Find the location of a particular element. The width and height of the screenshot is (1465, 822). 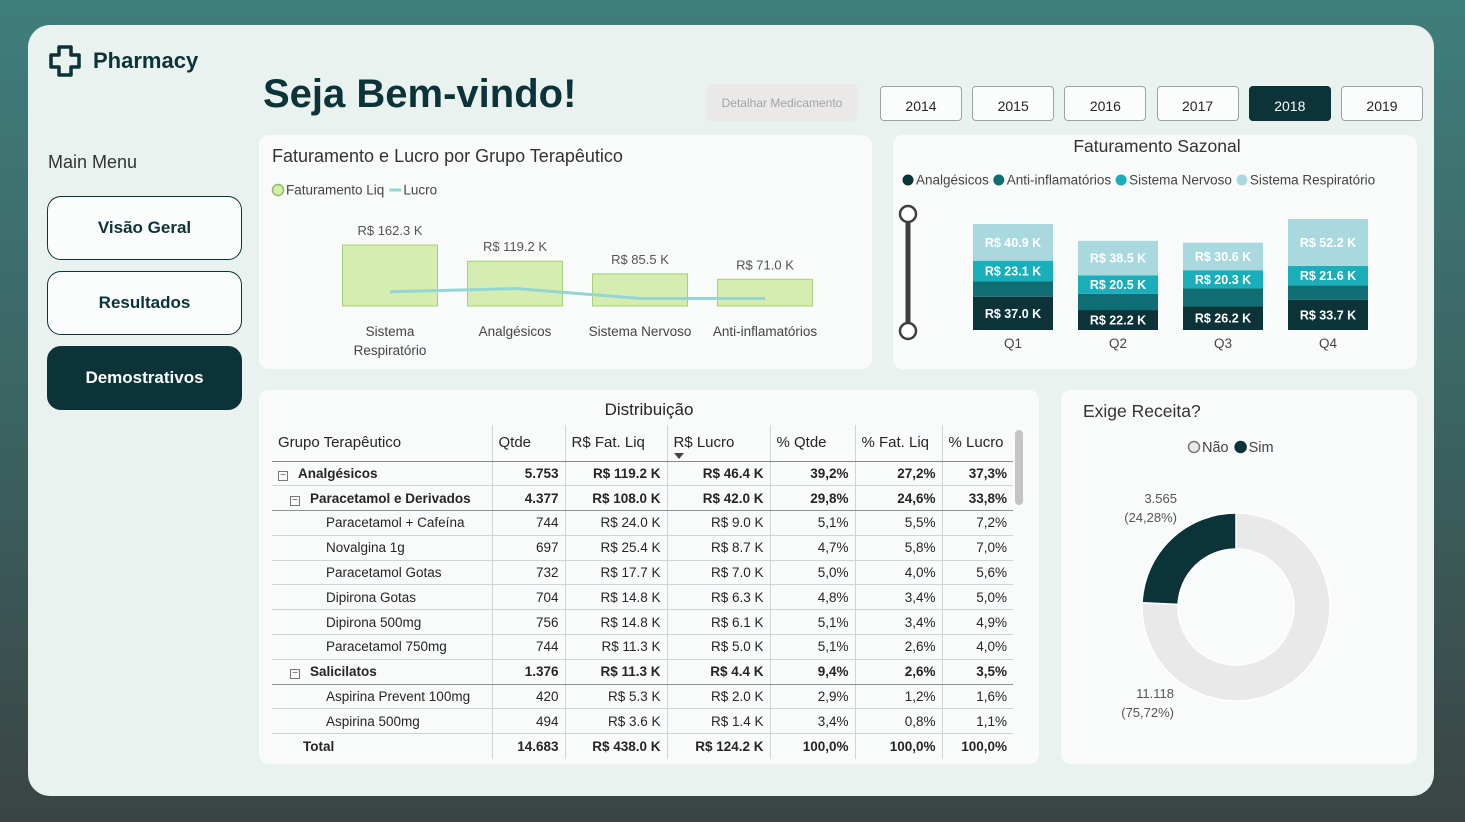

row-label: Novalgina 1g is located at coordinates (365, 548).